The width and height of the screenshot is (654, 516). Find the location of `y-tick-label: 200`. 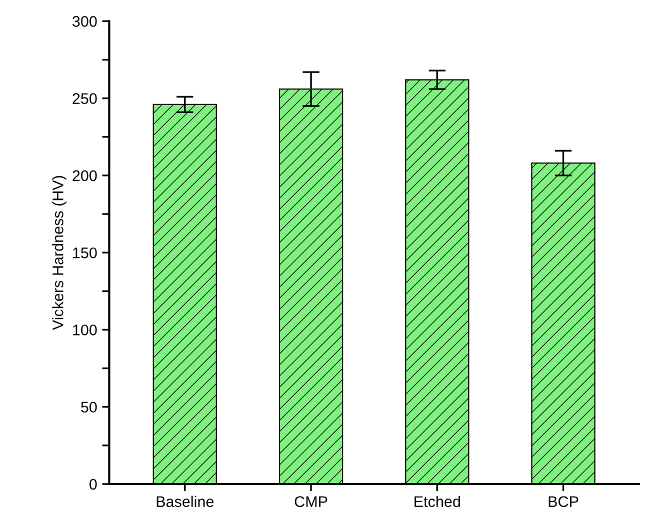

y-tick-label: 200 is located at coordinates (84, 176).